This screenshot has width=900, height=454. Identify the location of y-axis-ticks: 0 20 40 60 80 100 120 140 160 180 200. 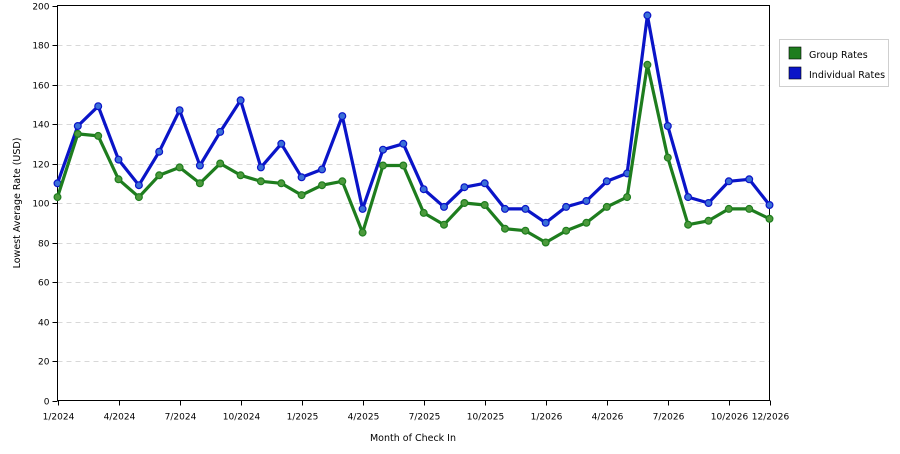
(45, 205).